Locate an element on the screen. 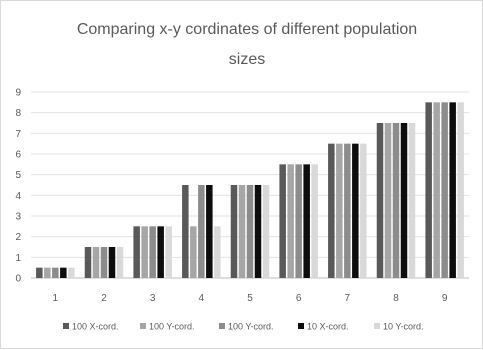 The image size is (483, 350). y-tick-label: 5 is located at coordinates (18, 175).